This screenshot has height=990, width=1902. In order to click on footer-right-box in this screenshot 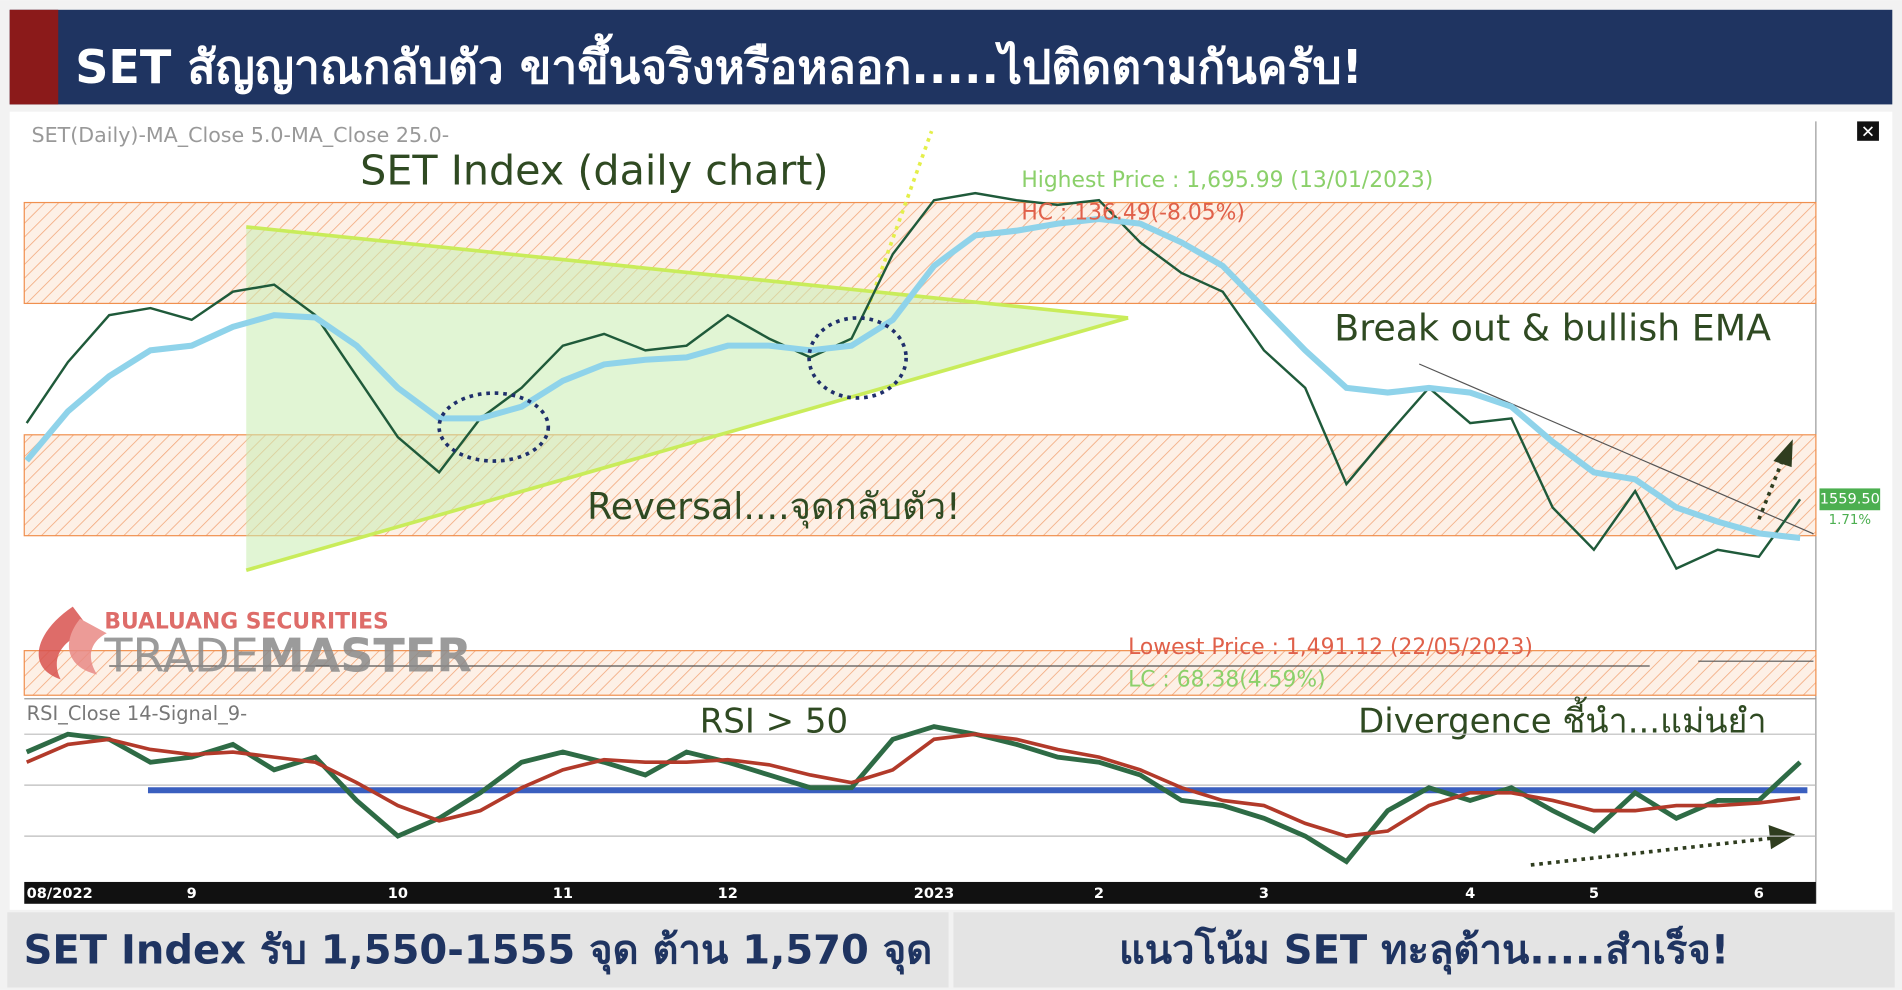, I will do `click(1424, 950)`.